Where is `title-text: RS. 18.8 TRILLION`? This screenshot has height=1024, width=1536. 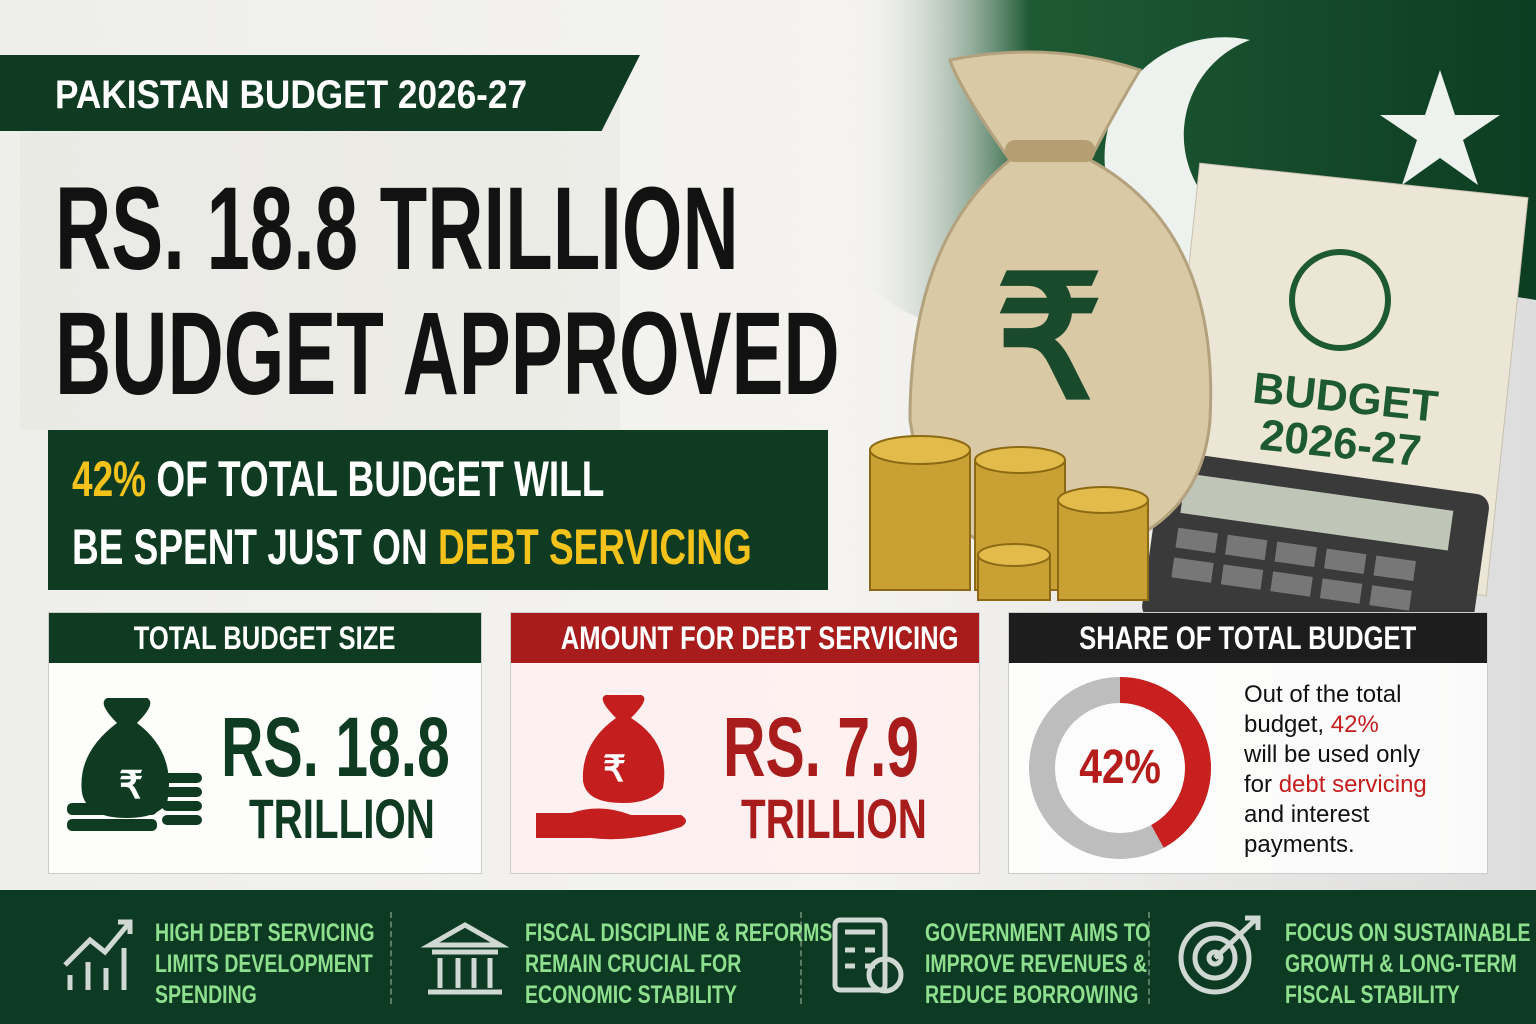 title-text: RS. 18.8 TRILLION is located at coordinates (397, 229).